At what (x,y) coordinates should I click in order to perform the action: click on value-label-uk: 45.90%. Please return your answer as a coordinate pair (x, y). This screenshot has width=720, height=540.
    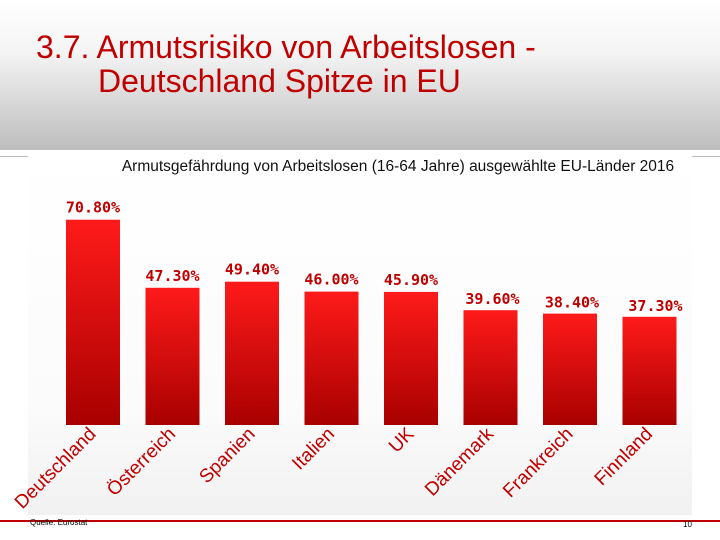
    Looking at the image, I should click on (411, 280).